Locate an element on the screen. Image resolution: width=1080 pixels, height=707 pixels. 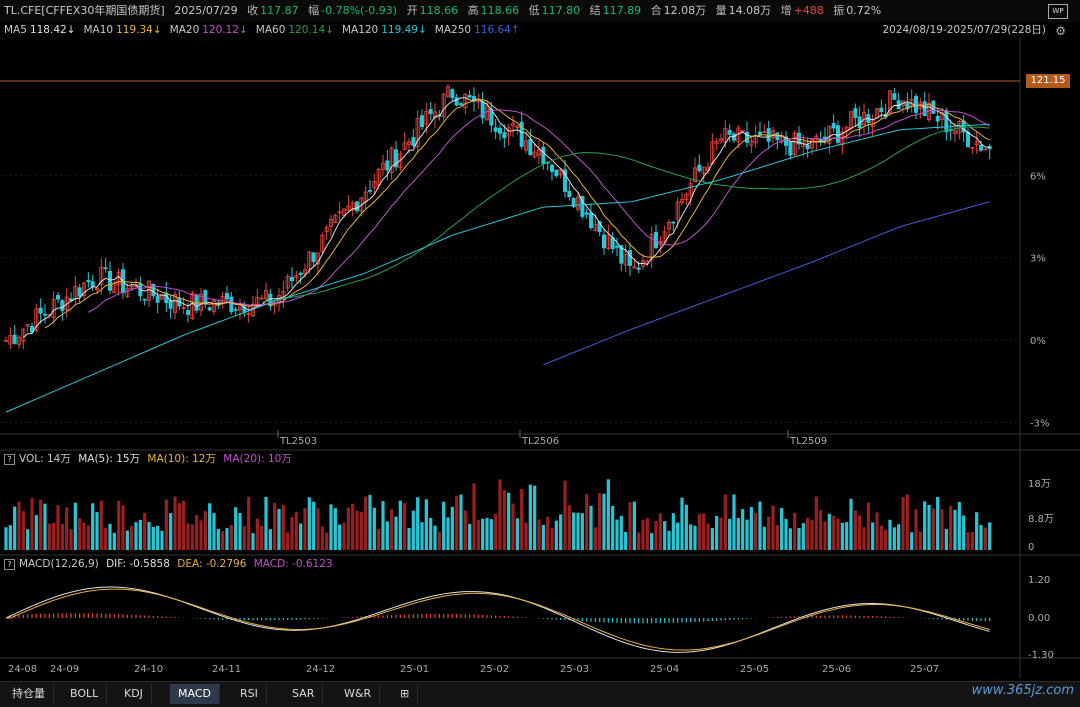
x-axis-label: 25-07 is located at coordinates (924, 669).